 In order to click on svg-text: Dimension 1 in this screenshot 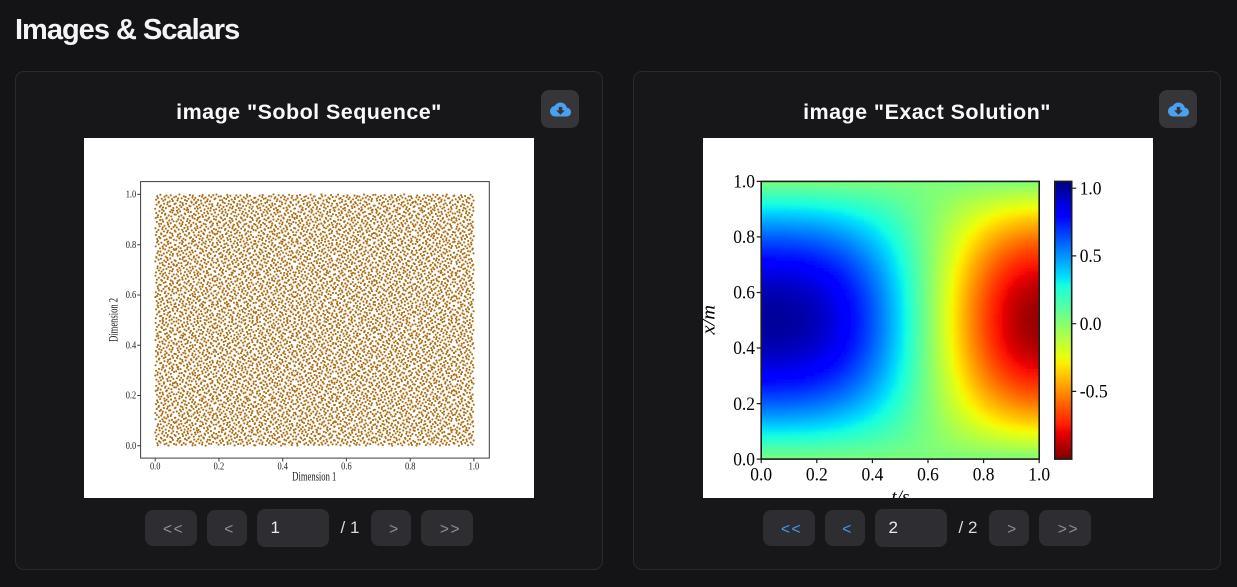, I will do `click(314, 475)`.